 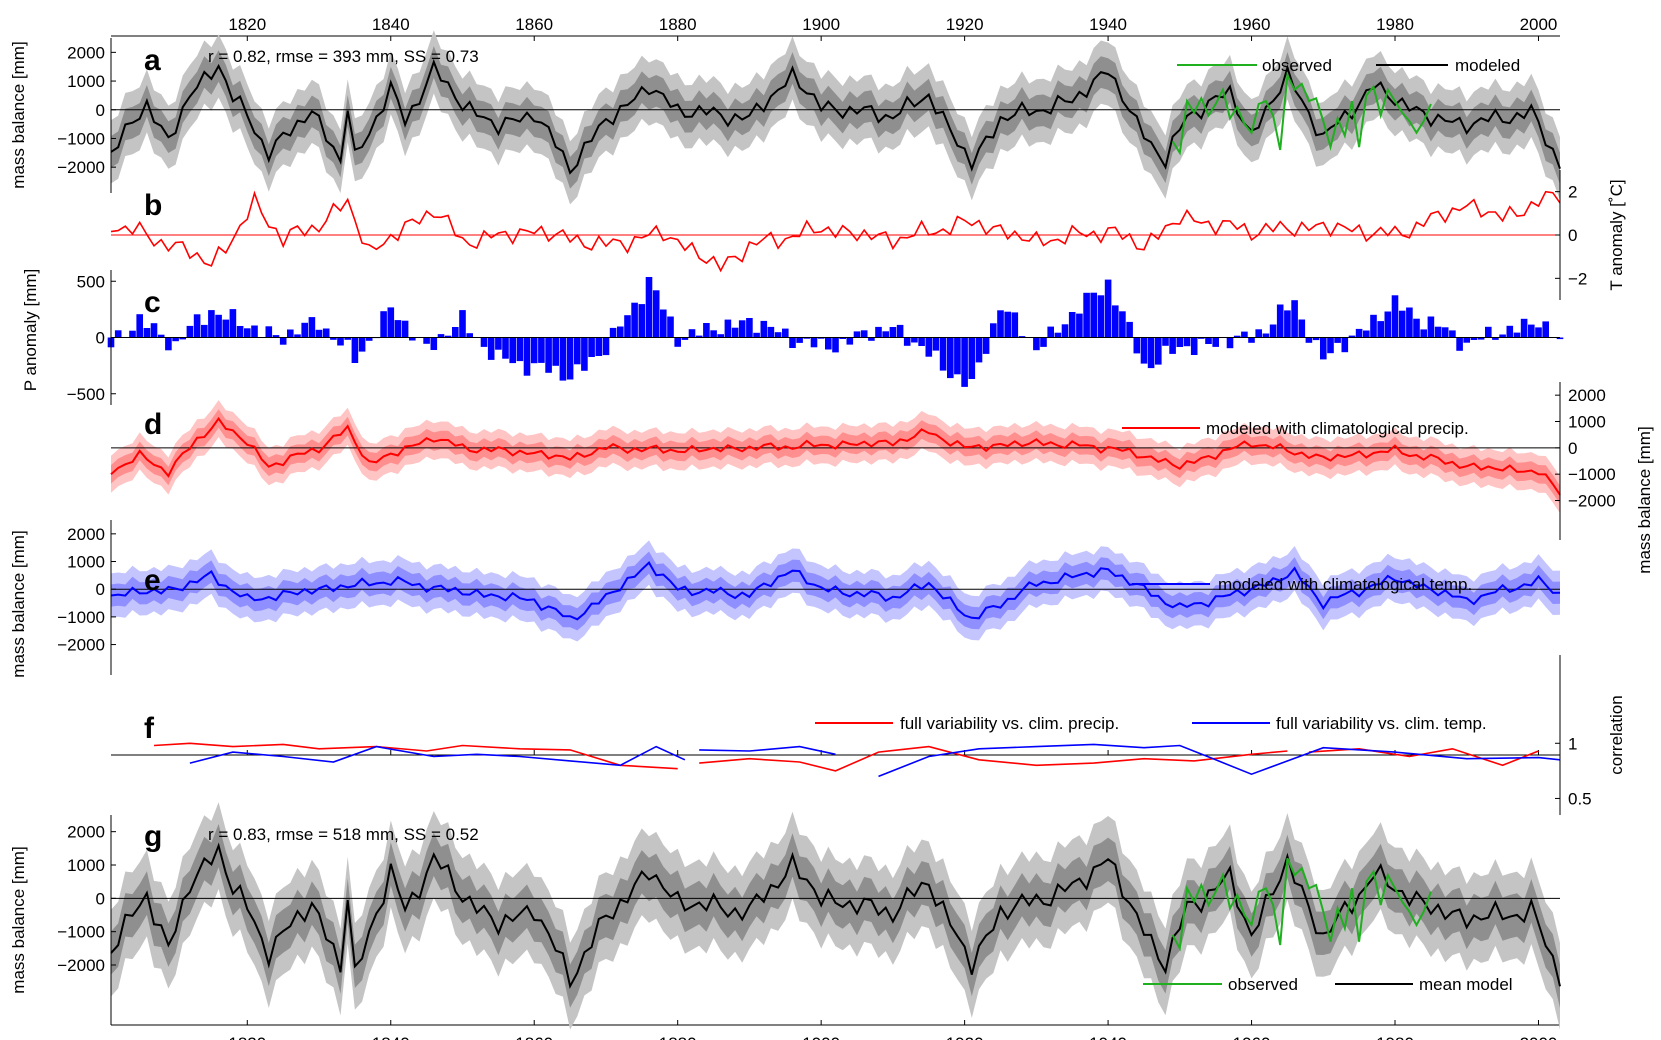 What do you see at coordinates (1592, 501) in the screenshot?
I see `y-tick-label-d: −2000` at bounding box center [1592, 501].